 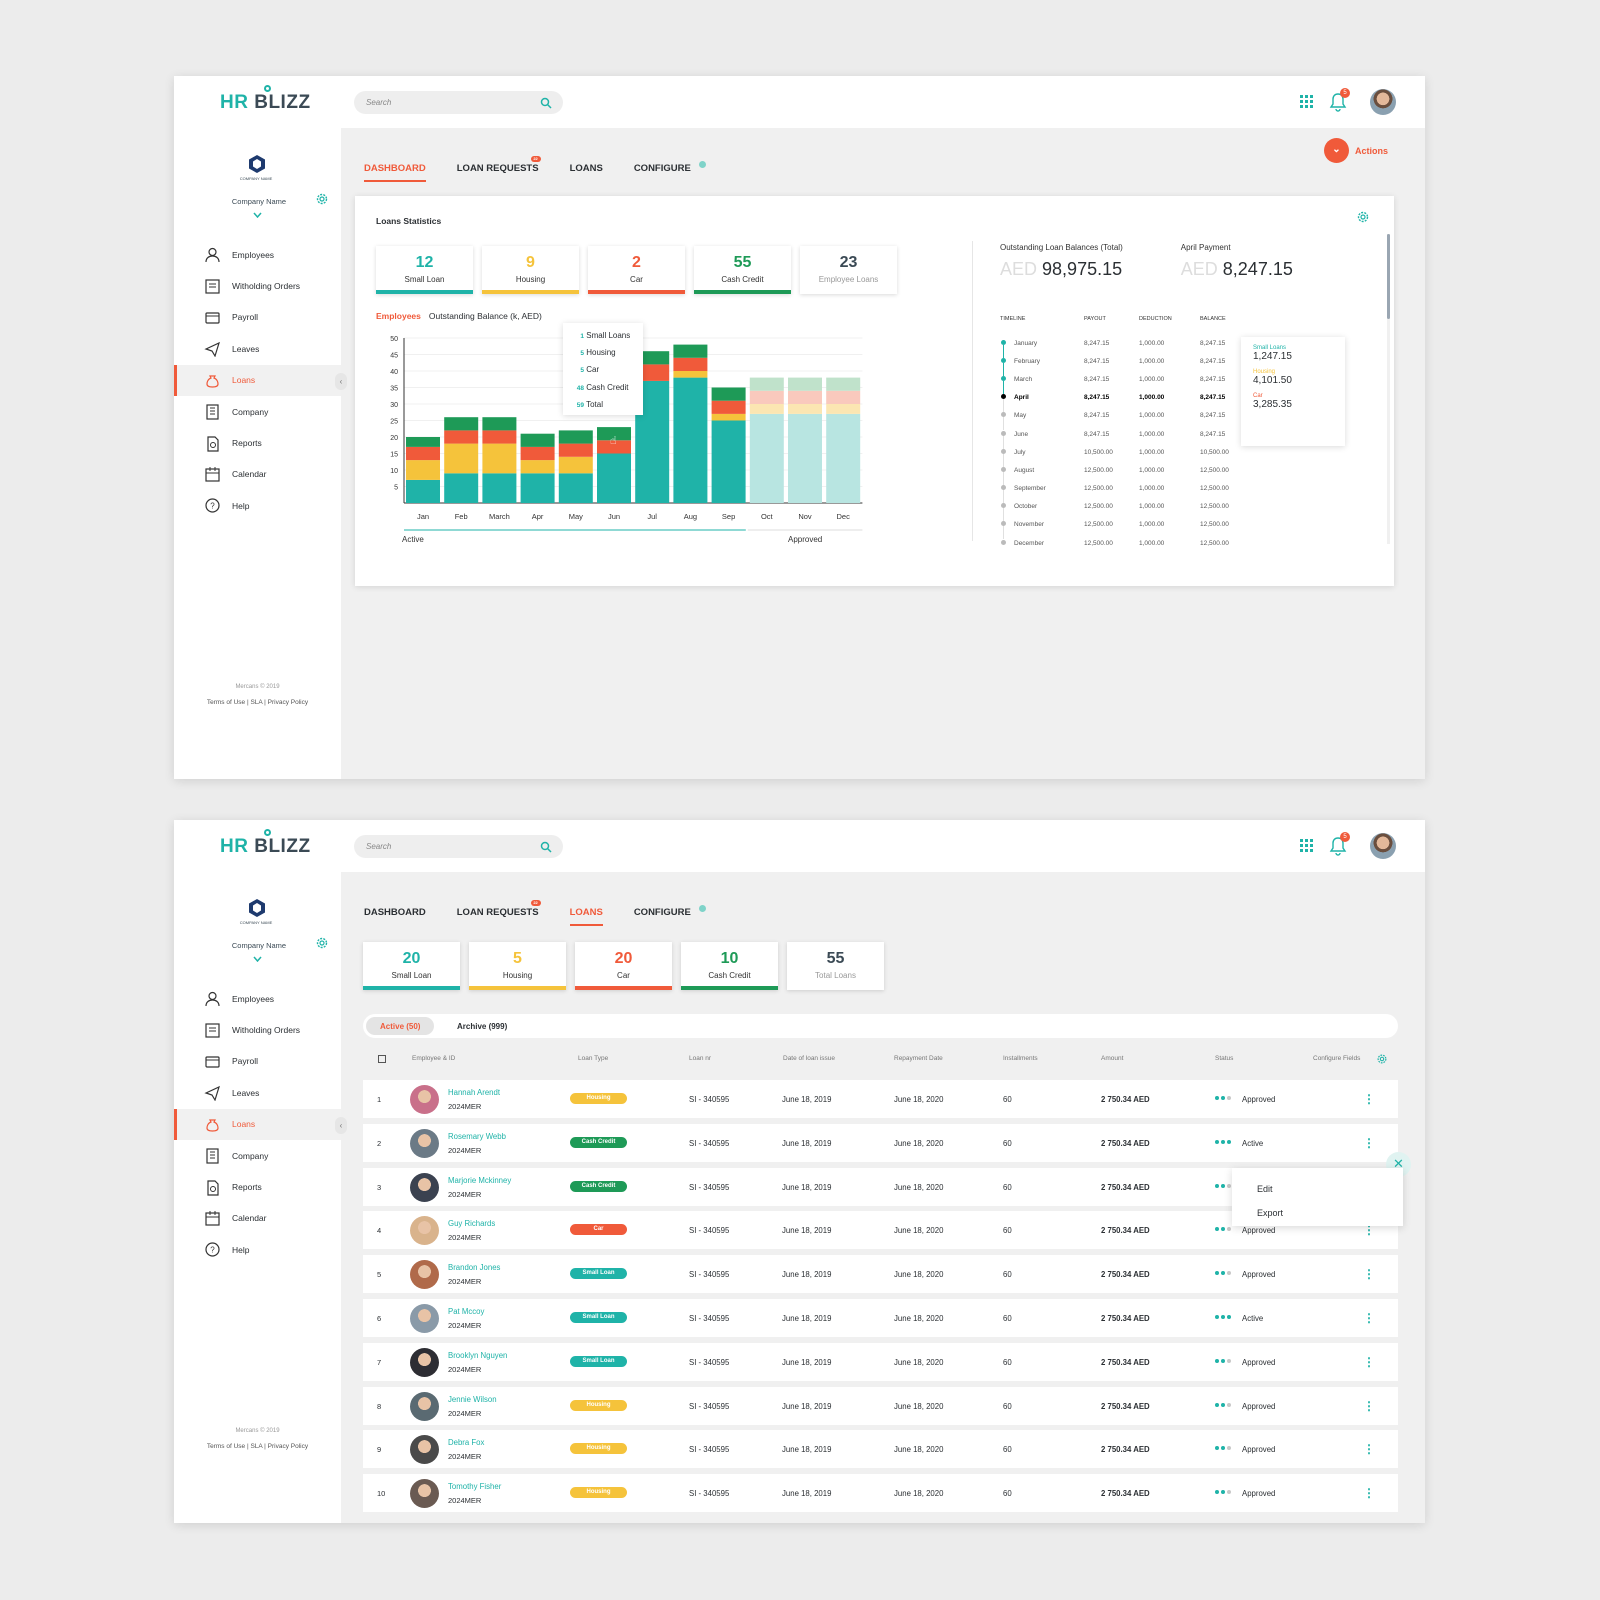 I want to click on search-input: Search, so click(x=458, y=846).